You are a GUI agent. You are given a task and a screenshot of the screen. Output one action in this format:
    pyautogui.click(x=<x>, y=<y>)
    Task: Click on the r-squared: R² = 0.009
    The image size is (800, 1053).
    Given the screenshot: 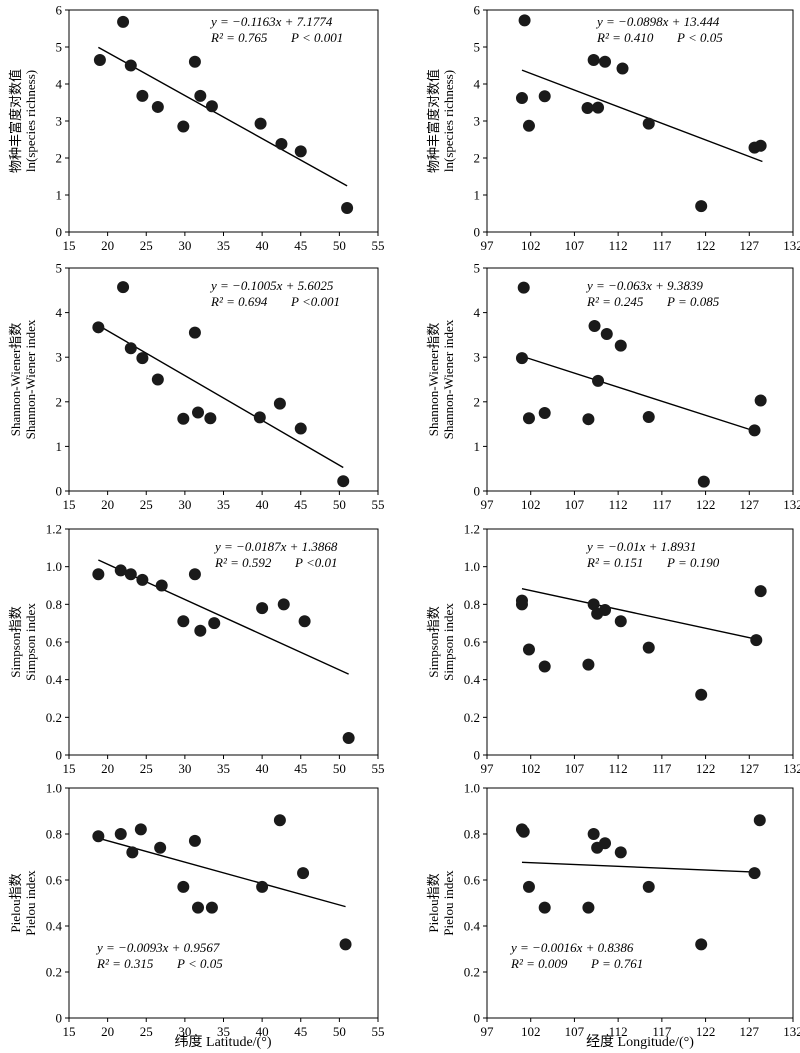 What is the action you would take?
    pyautogui.click(x=539, y=963)
    